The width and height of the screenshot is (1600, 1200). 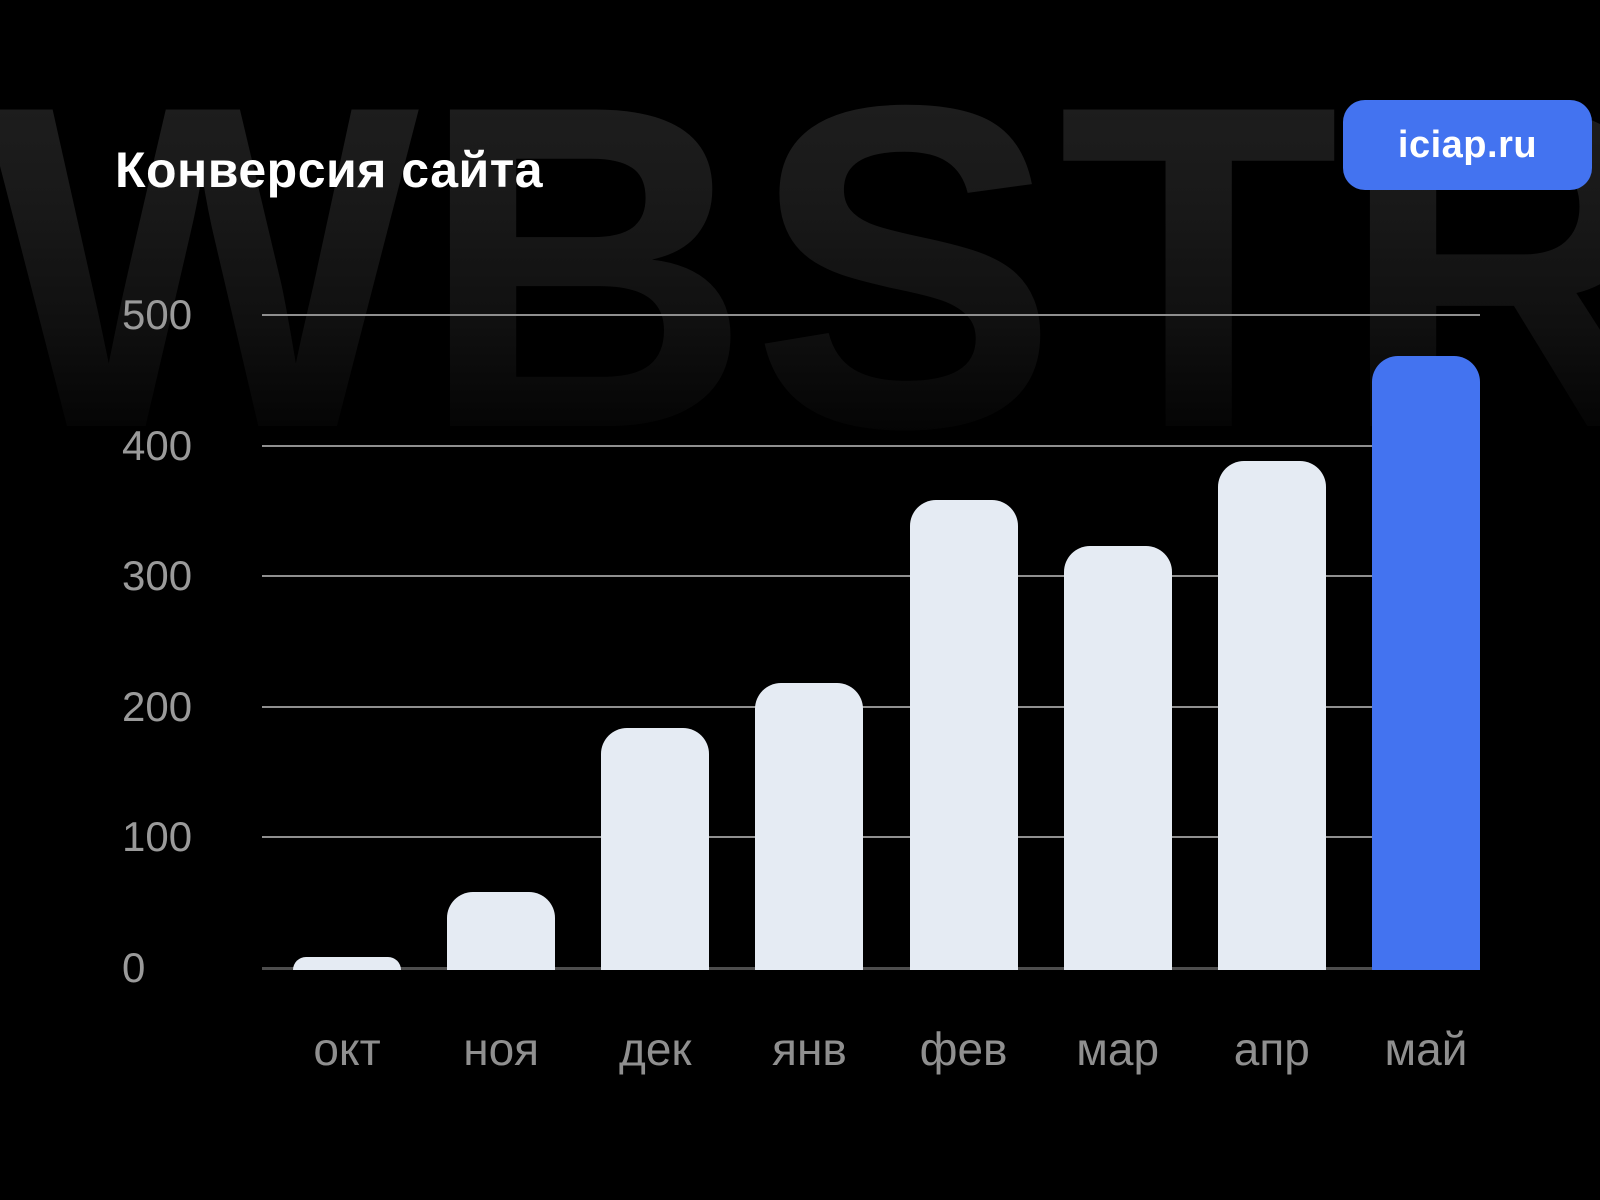 What do you see at coordinates (1117, 758) in the screenshot?
I see `bar-mar` at bounding box center [1117, 758].